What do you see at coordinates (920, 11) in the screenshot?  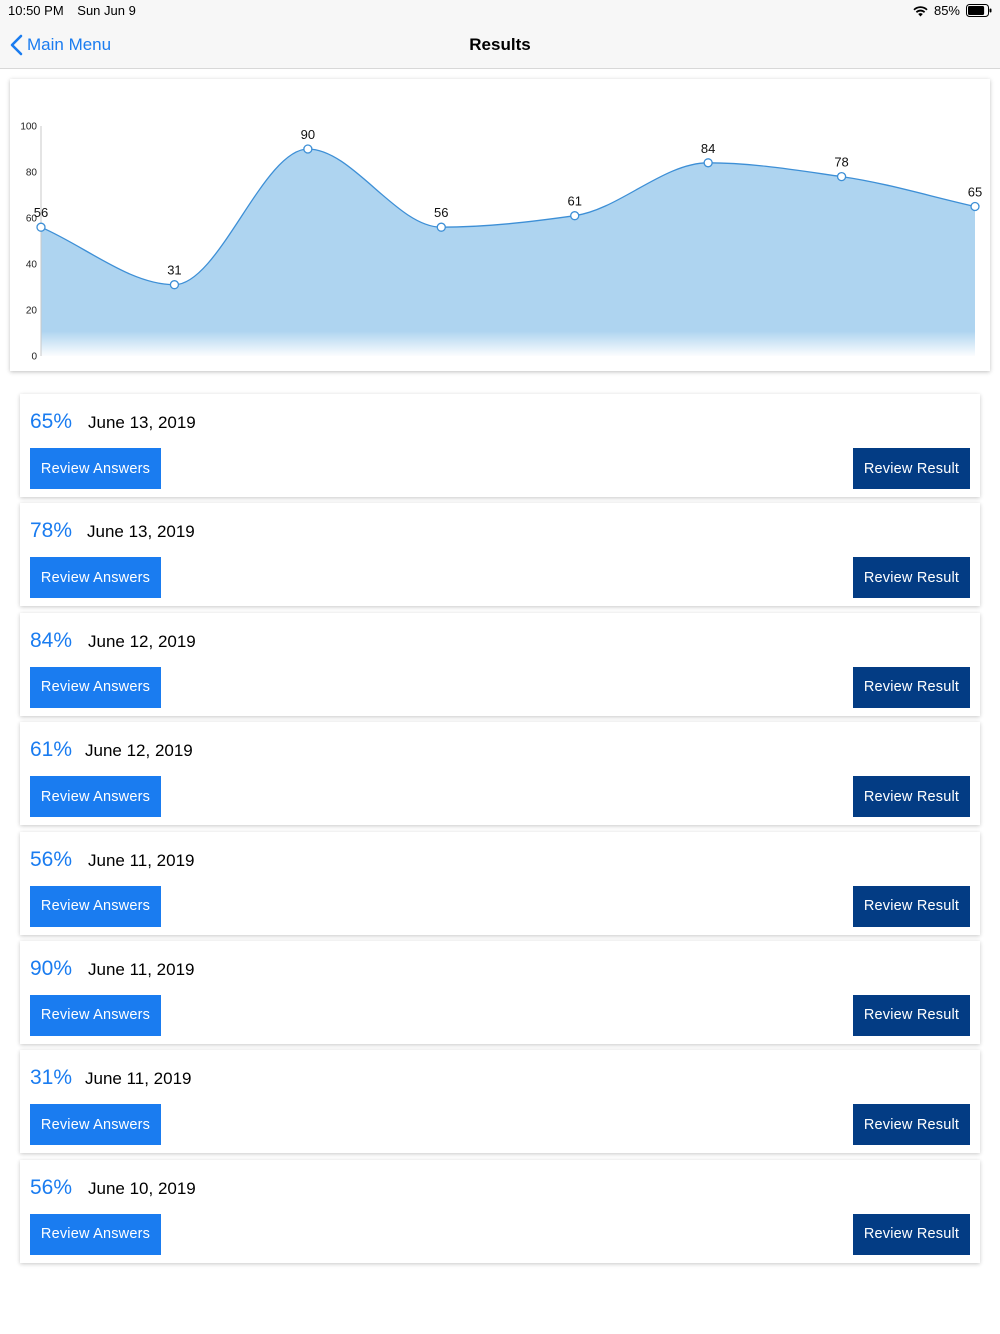 I see `wifi-icon` at bounding box center [920, 11].